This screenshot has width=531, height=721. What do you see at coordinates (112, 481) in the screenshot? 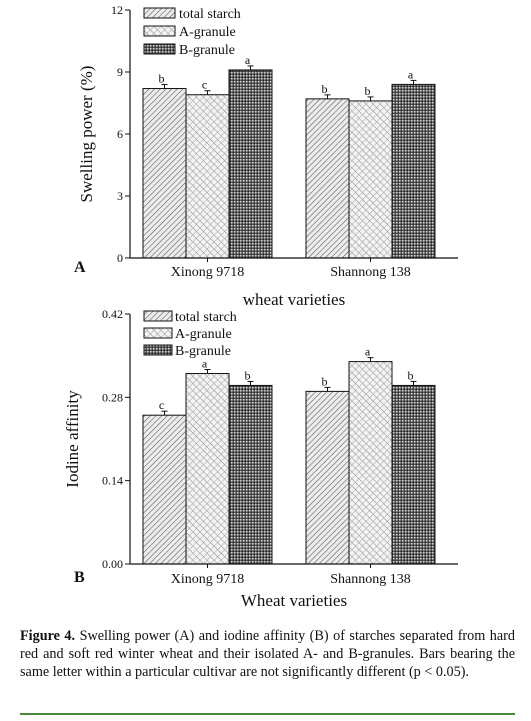
I see `y-tick-label: 0.14` at bounding box center [112, 481].